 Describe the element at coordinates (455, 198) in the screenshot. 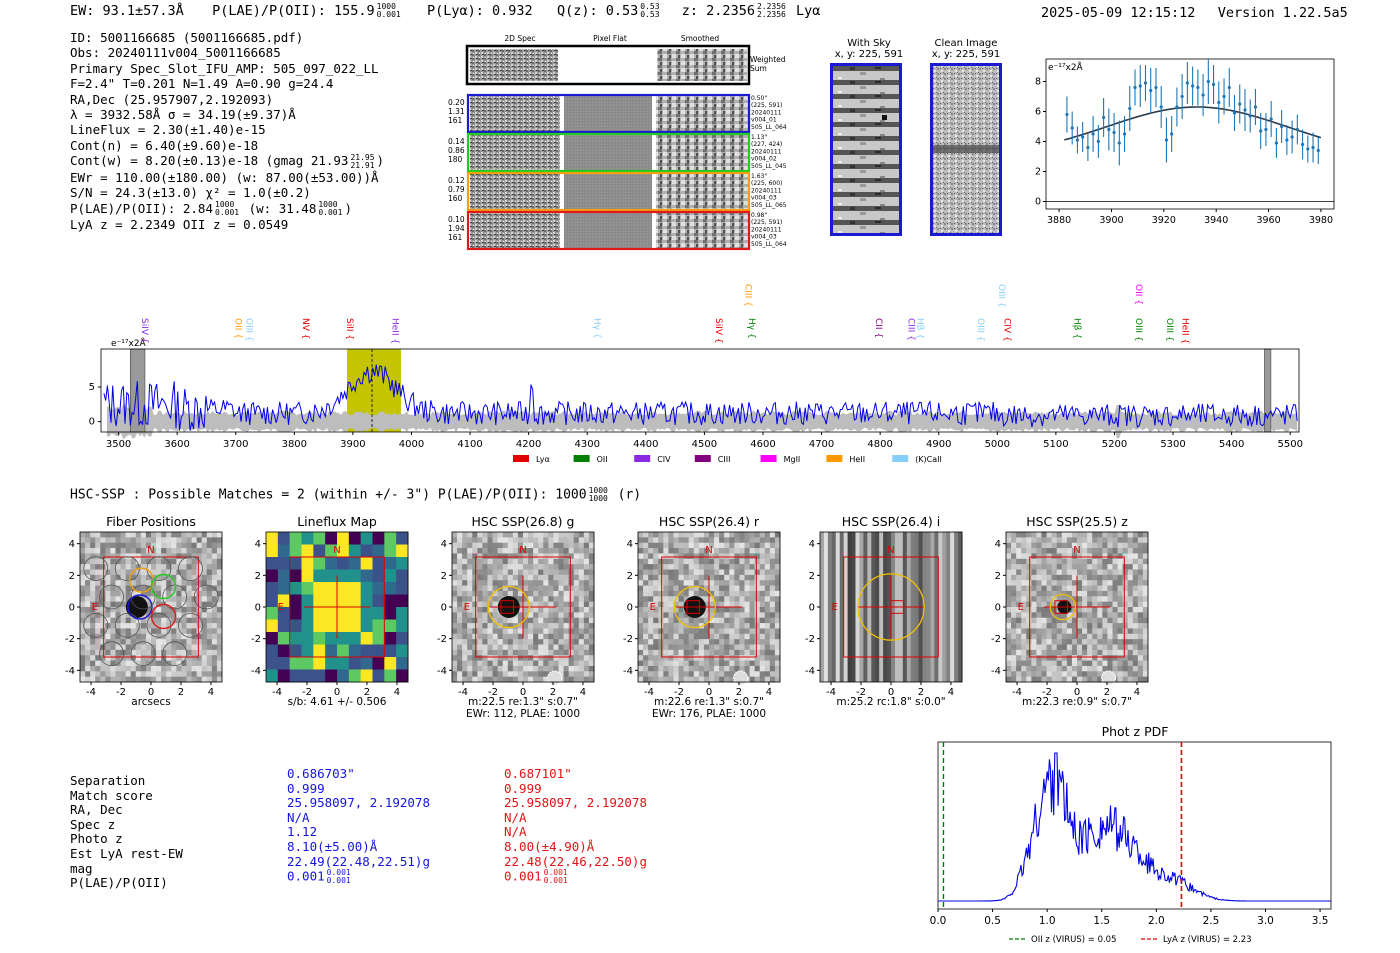

I see `cutout-left-2-2: 160` at that location.